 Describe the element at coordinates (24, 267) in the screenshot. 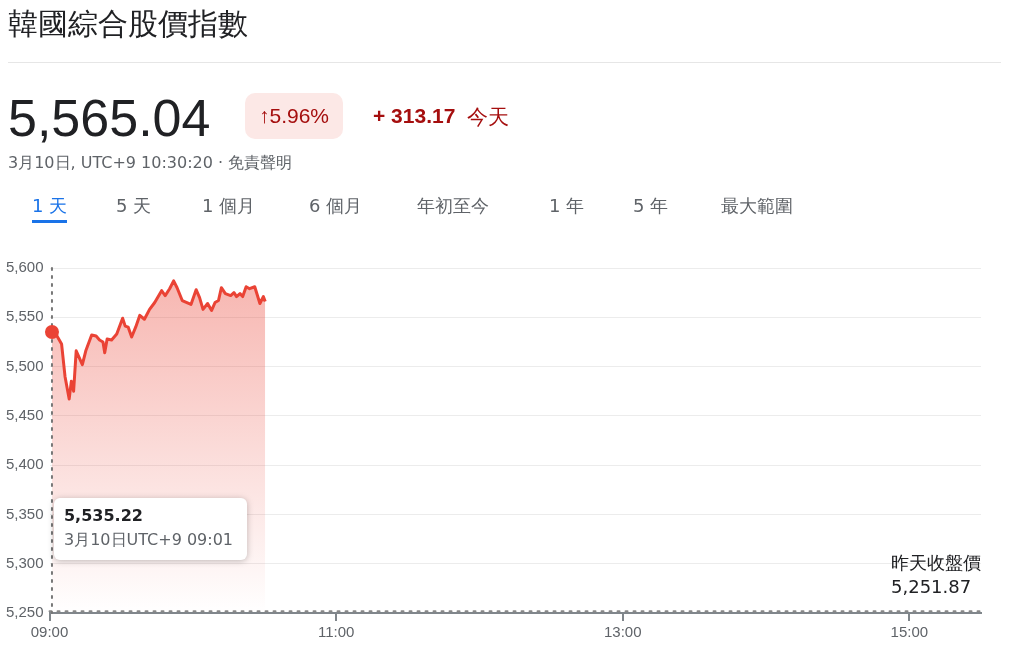

I see `y-tick-label: 5,600` at that location.